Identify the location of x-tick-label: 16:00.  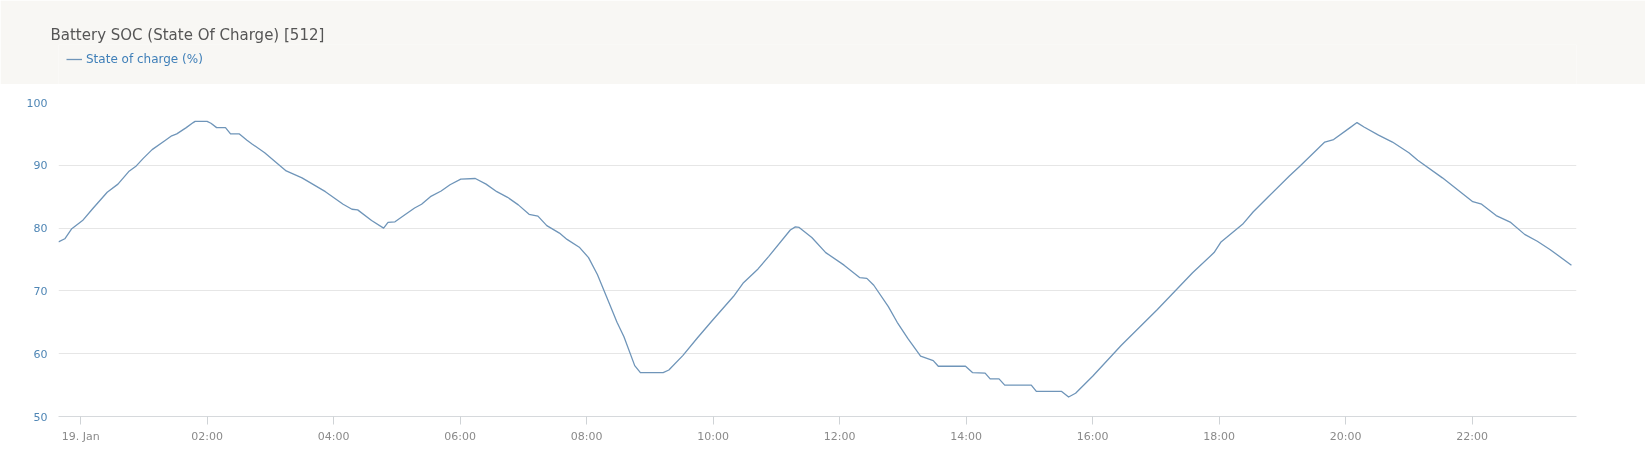
(1092, 436).